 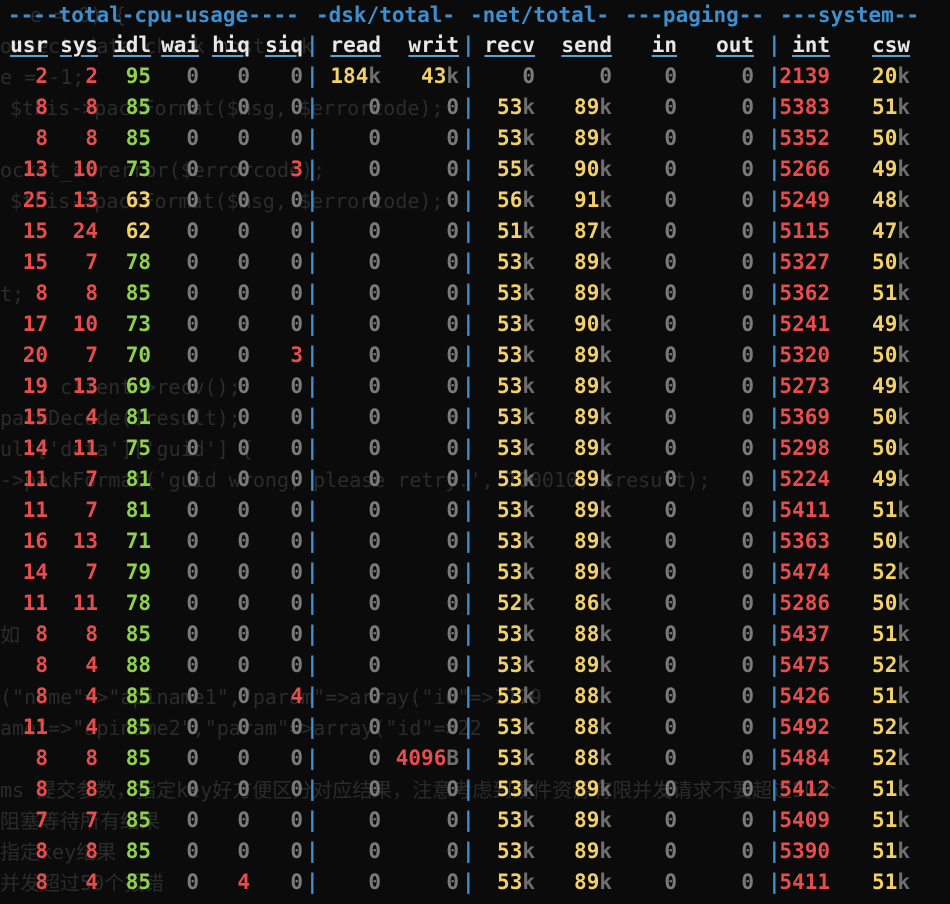 What do you see at coordinates (516, 231) in the screenshot?
I see `cell-recv: 51k` at bounding box center [516, 231].